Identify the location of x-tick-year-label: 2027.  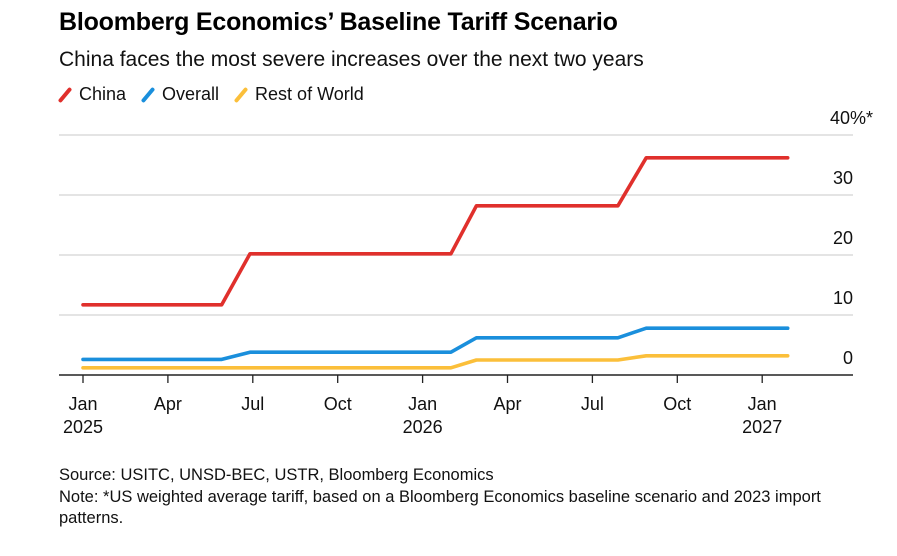
(762, 427).